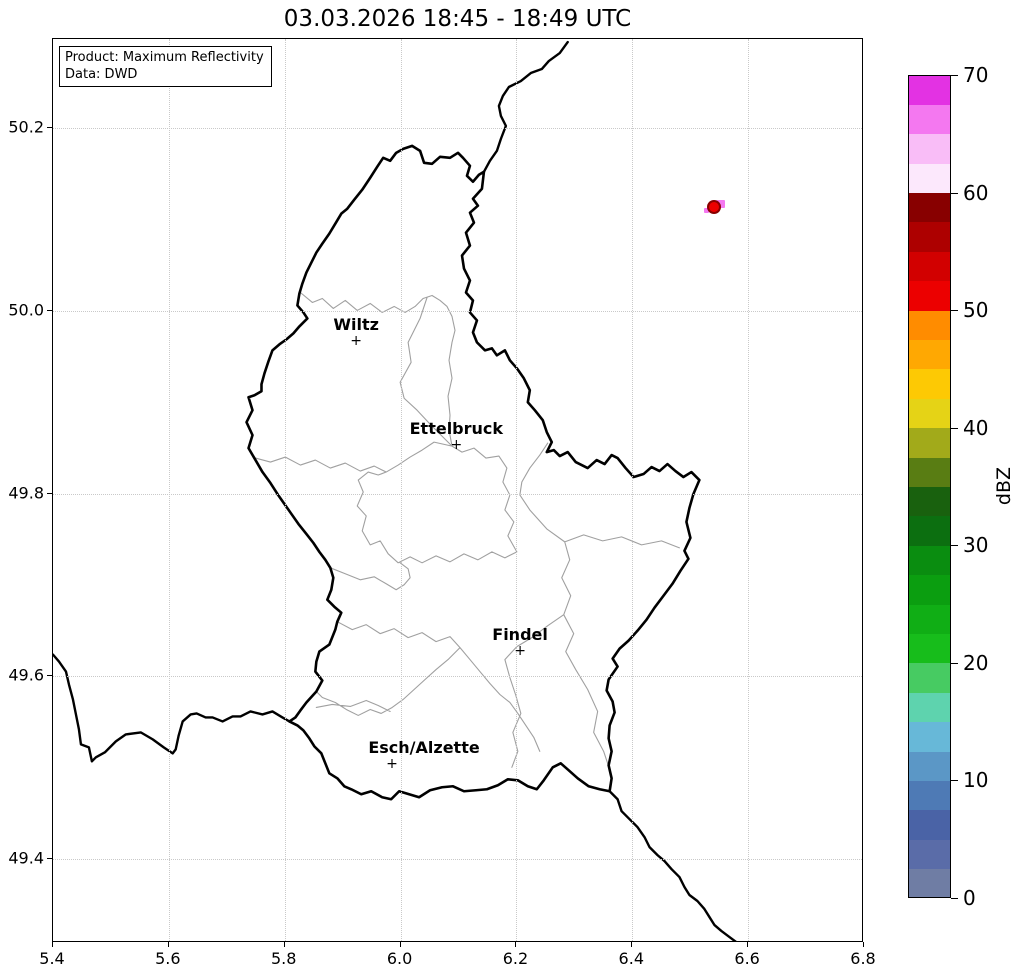  Describe the element at coordinates (424, 747) in the screenshot. I see `station-label: Esch/Alzette` at that location.